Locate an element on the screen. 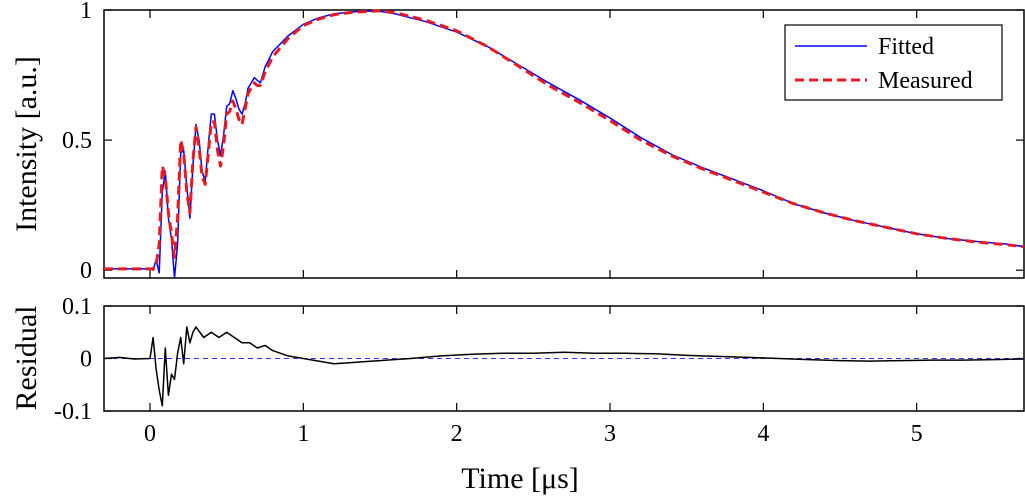 The width and height of the screenshot is (1025, 504). residual-ytick-label: 0.1 is located at coordinates (77, 307).